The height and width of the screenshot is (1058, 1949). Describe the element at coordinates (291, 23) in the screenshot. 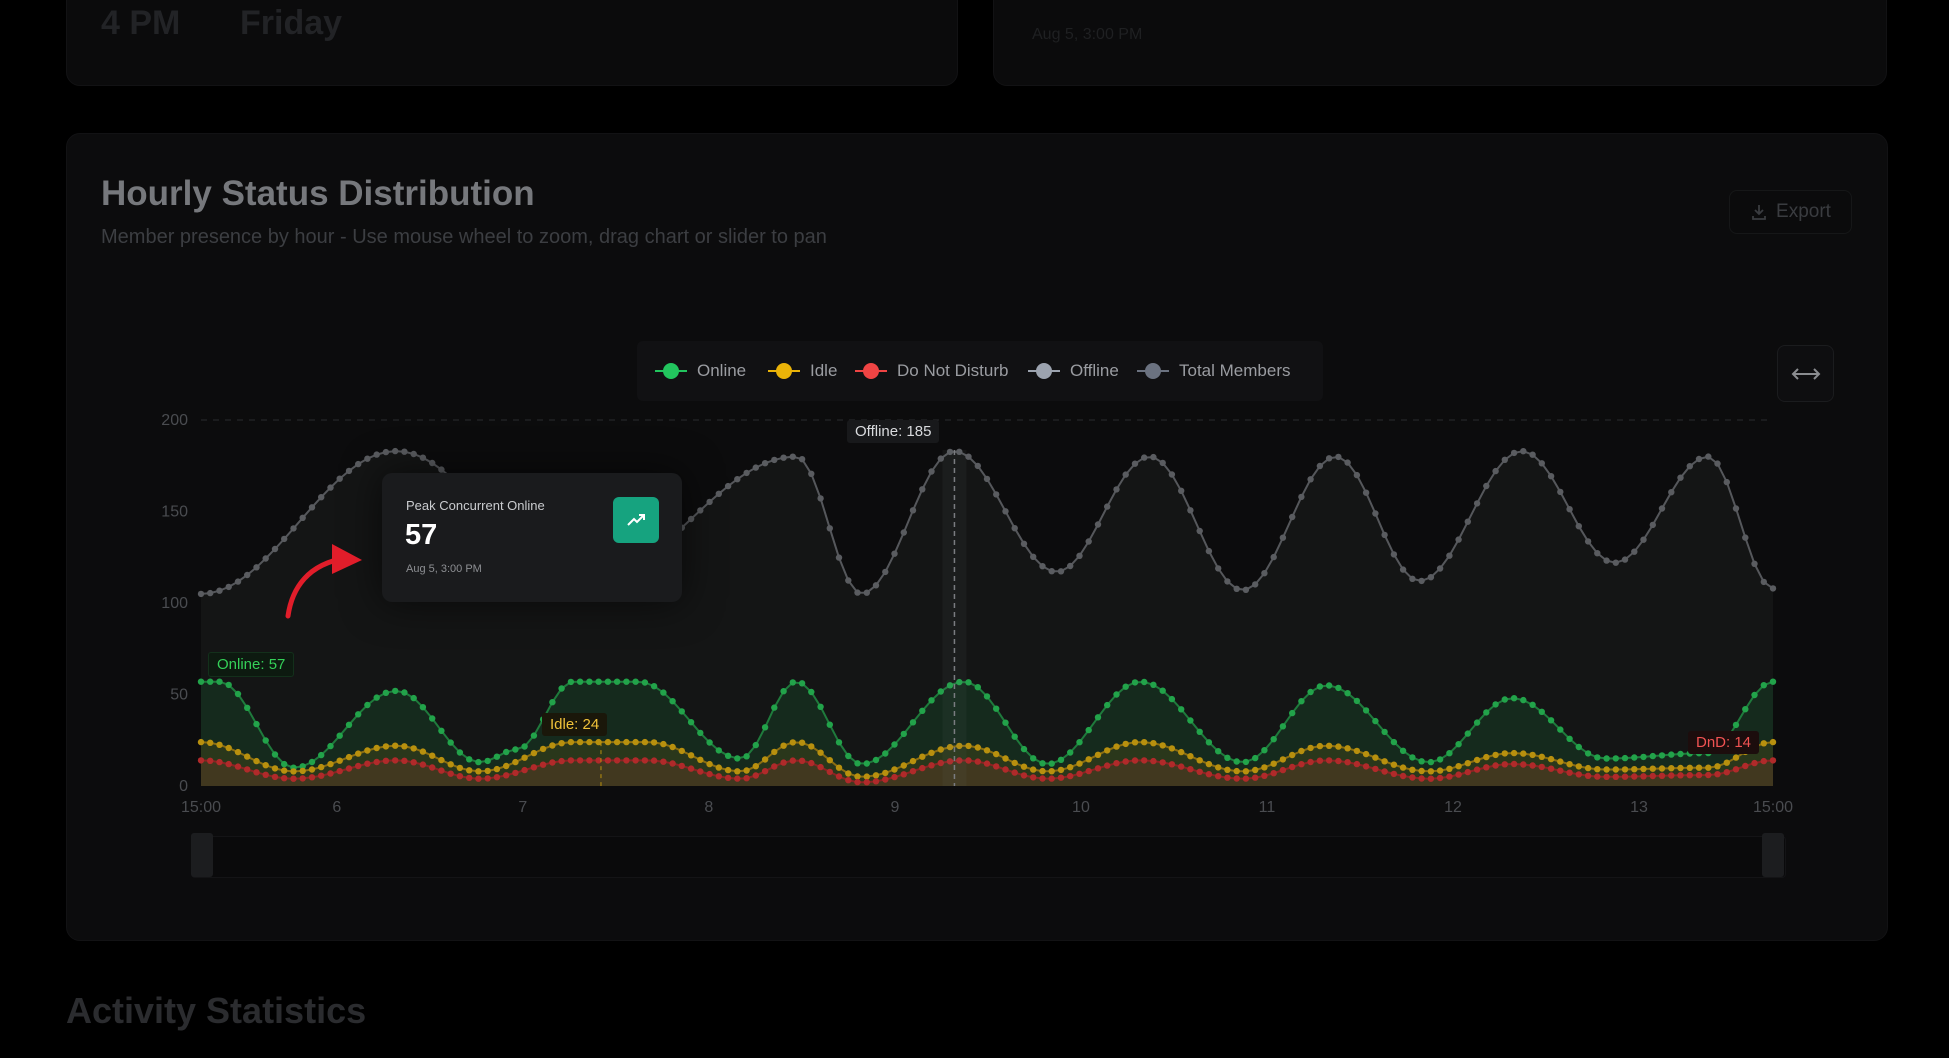

I see `peak-day-value: Friday` at that location.